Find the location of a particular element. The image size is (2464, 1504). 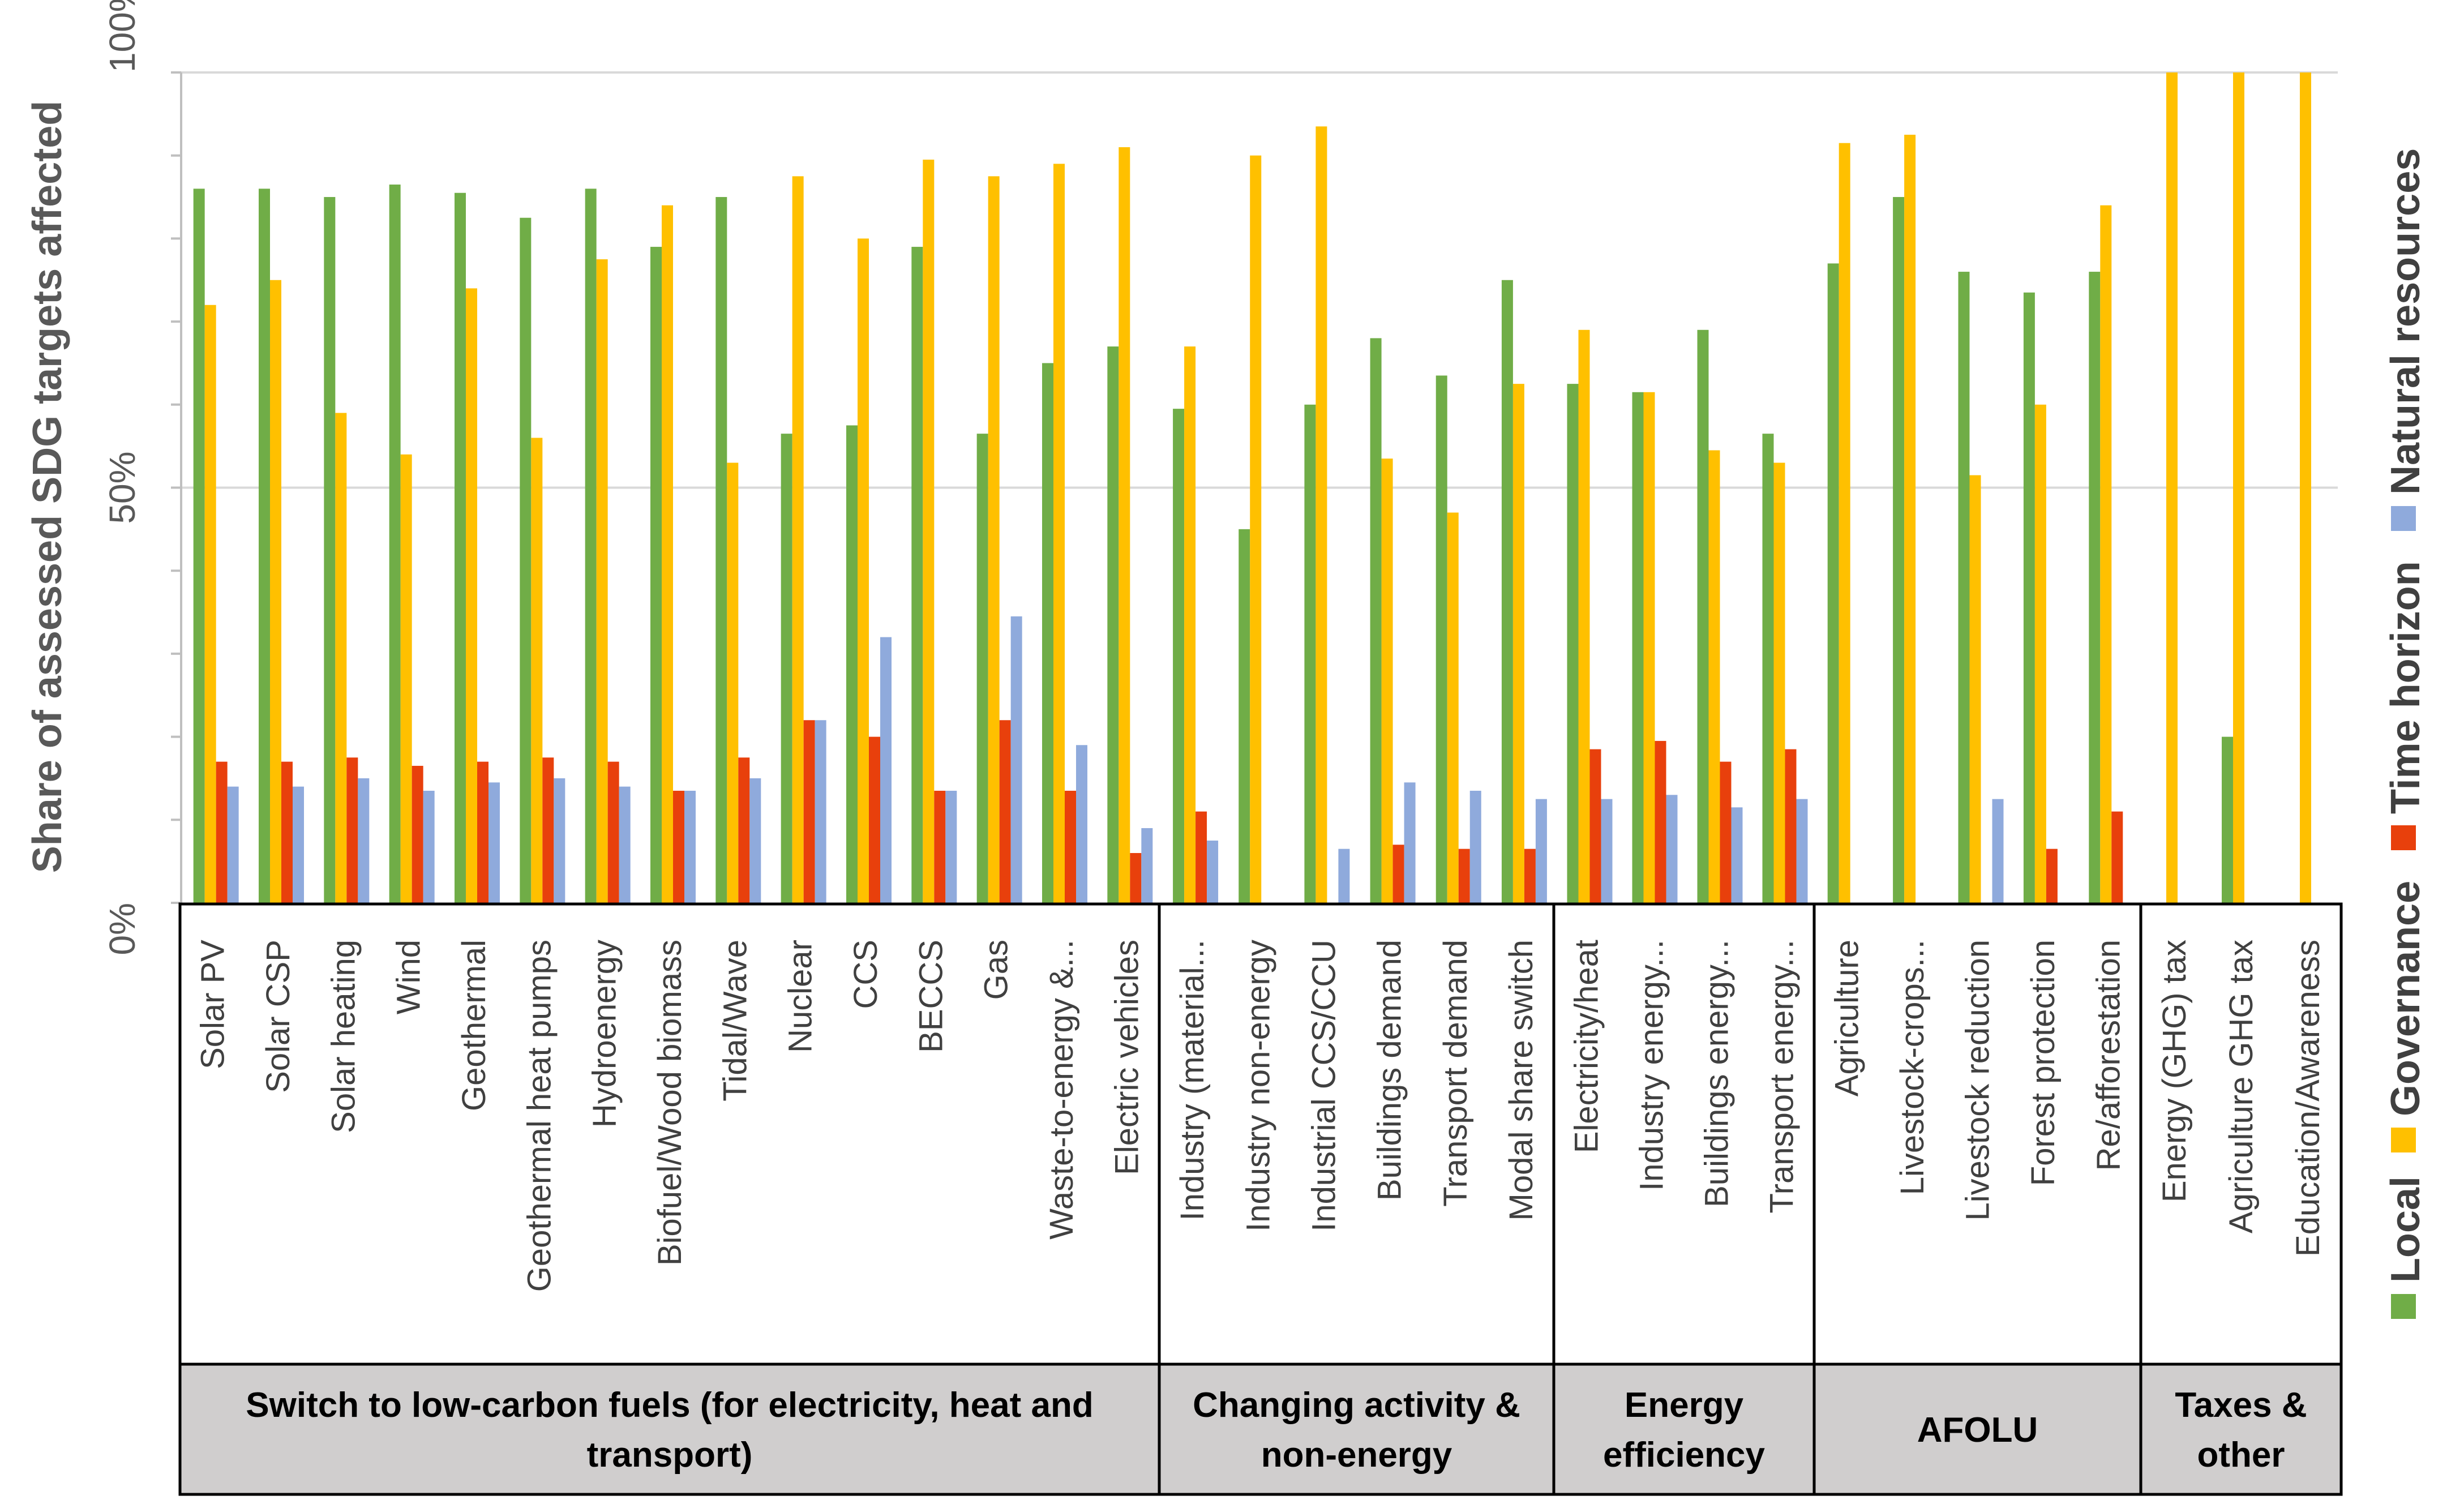

category-label: Geothermal is located at coordinates (474, 1025).